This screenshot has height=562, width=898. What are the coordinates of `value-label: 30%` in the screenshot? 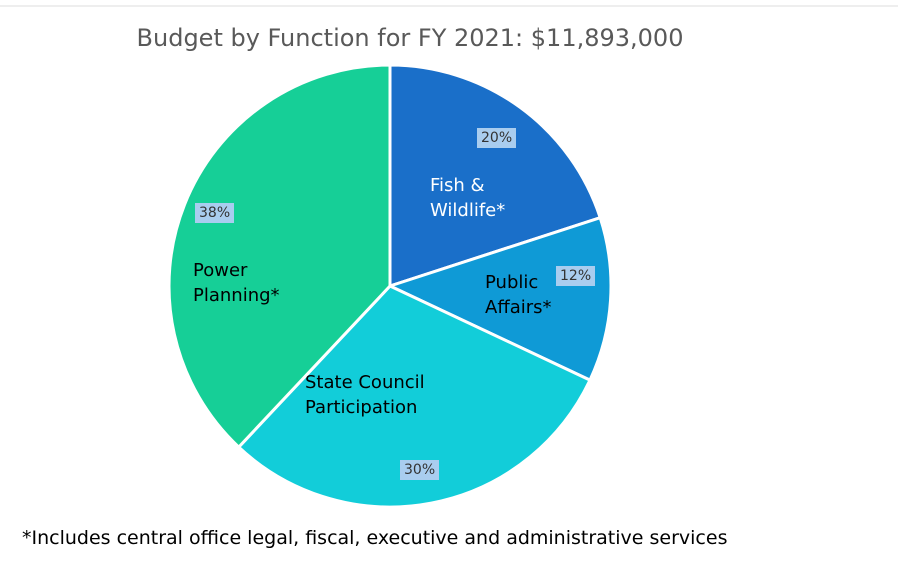 It's located at (420, 470).